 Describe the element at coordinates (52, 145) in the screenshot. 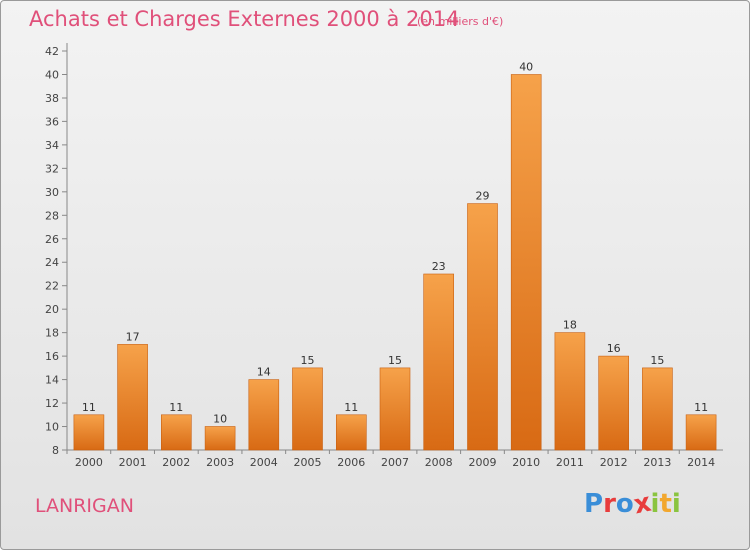

I see `y-tick-label: 34` at that location.